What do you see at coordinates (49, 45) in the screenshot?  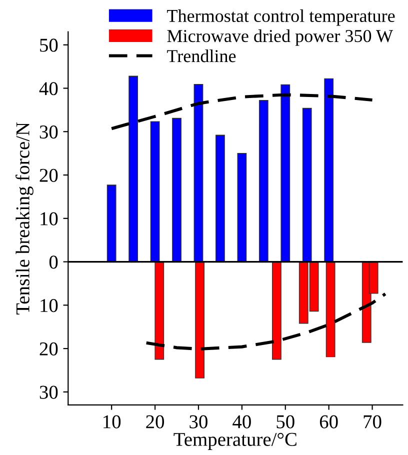 I see `y-tick-label: 50` at bounding box center [49, 45].